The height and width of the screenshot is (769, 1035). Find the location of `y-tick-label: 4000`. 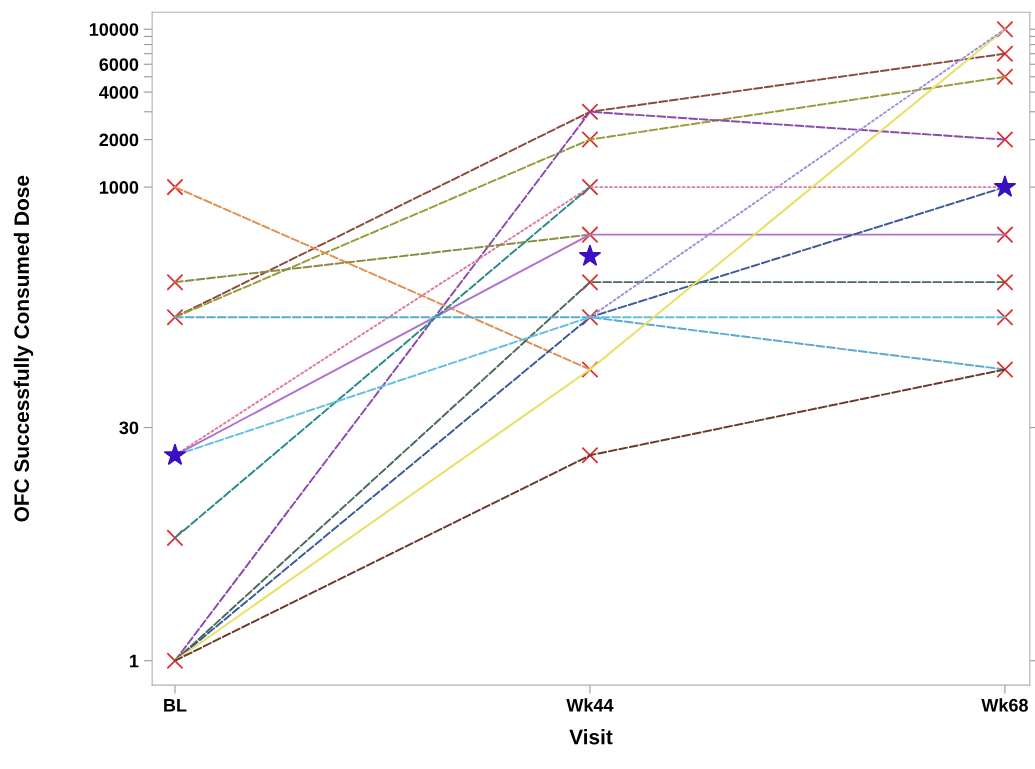

y-tick-label: 4000 is located at coordinates (119, 92).